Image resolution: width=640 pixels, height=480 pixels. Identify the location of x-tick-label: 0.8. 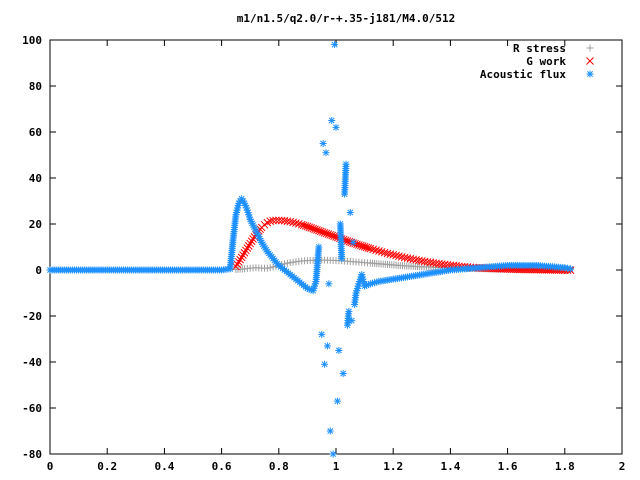
(279, 466).